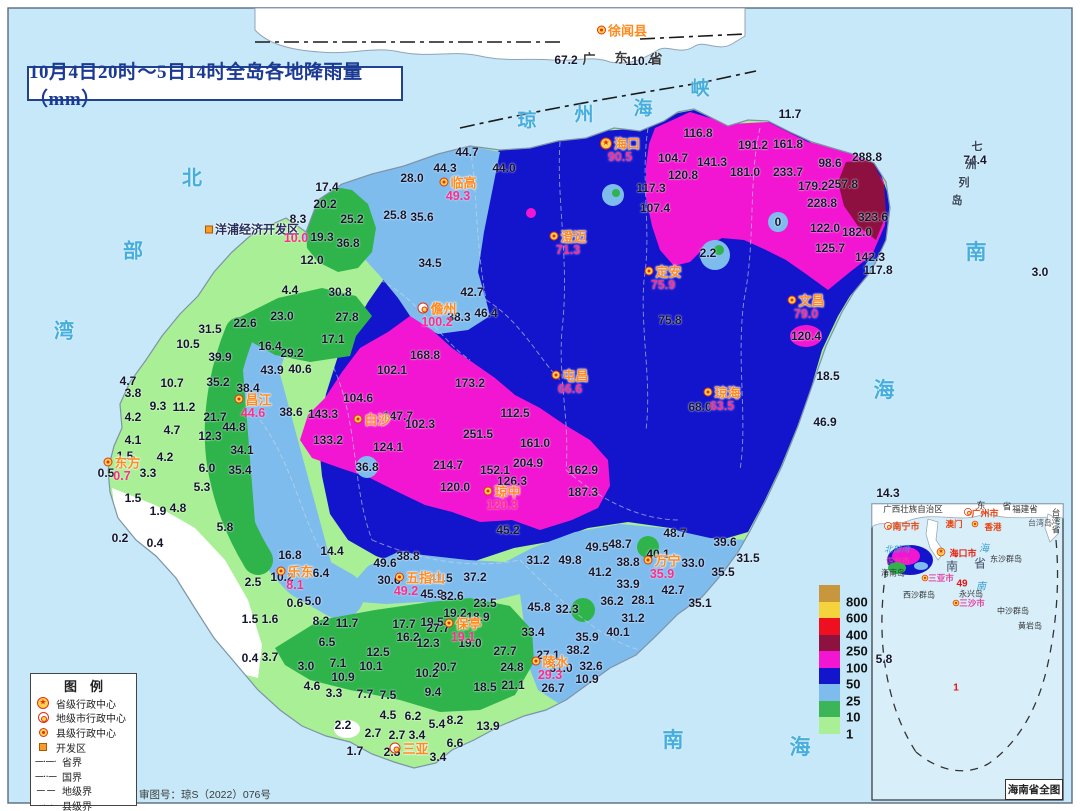 The image size is (1080, 811). Describe the element at coordinates (46, 762) in the screenshot. I see `boundary-line-icon: —·—·` at that location.